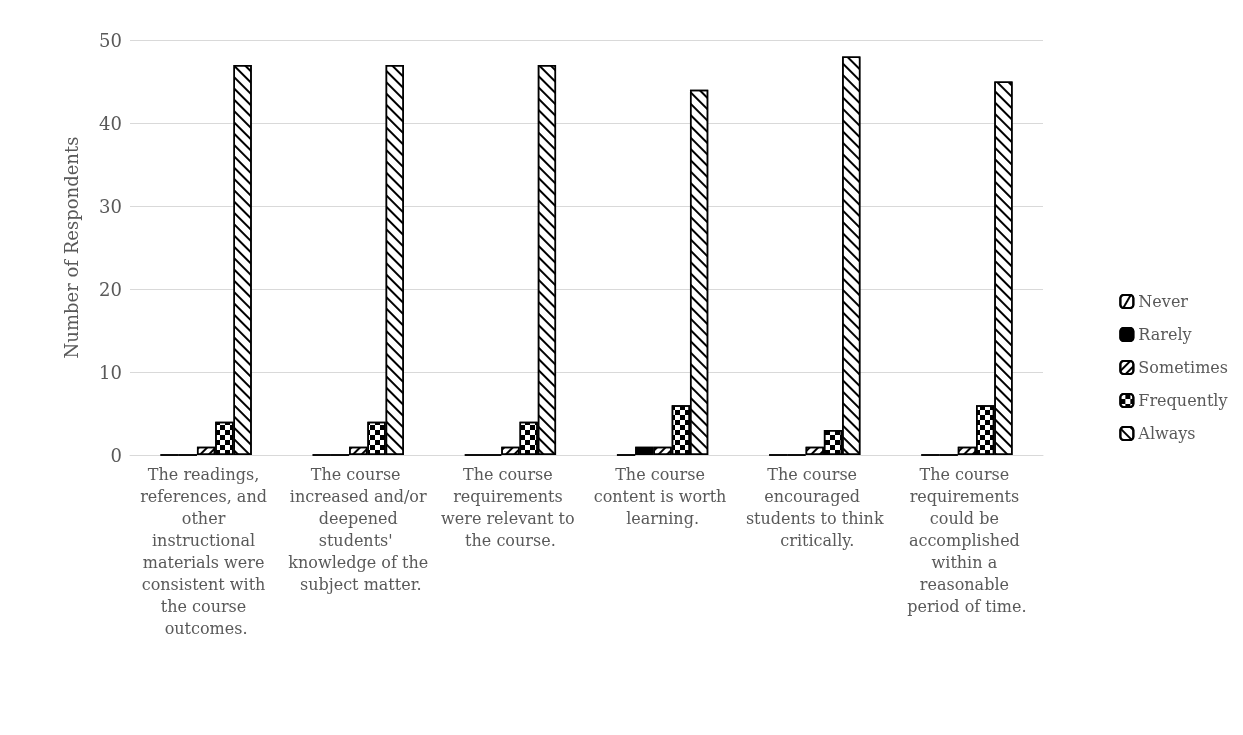 This screenshot has width=1243, height=735. I want to click on x-tick-label: The course requirements were relevant to the course., so click(510, 507).